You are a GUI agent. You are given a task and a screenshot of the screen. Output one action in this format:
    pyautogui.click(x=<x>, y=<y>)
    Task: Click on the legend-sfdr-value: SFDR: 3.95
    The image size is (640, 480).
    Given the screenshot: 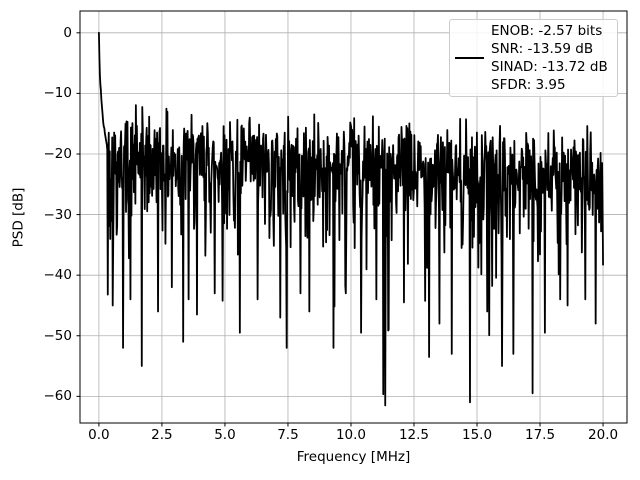 What is the action you would take?
    pyautogui.click(x=528, y=85)
    